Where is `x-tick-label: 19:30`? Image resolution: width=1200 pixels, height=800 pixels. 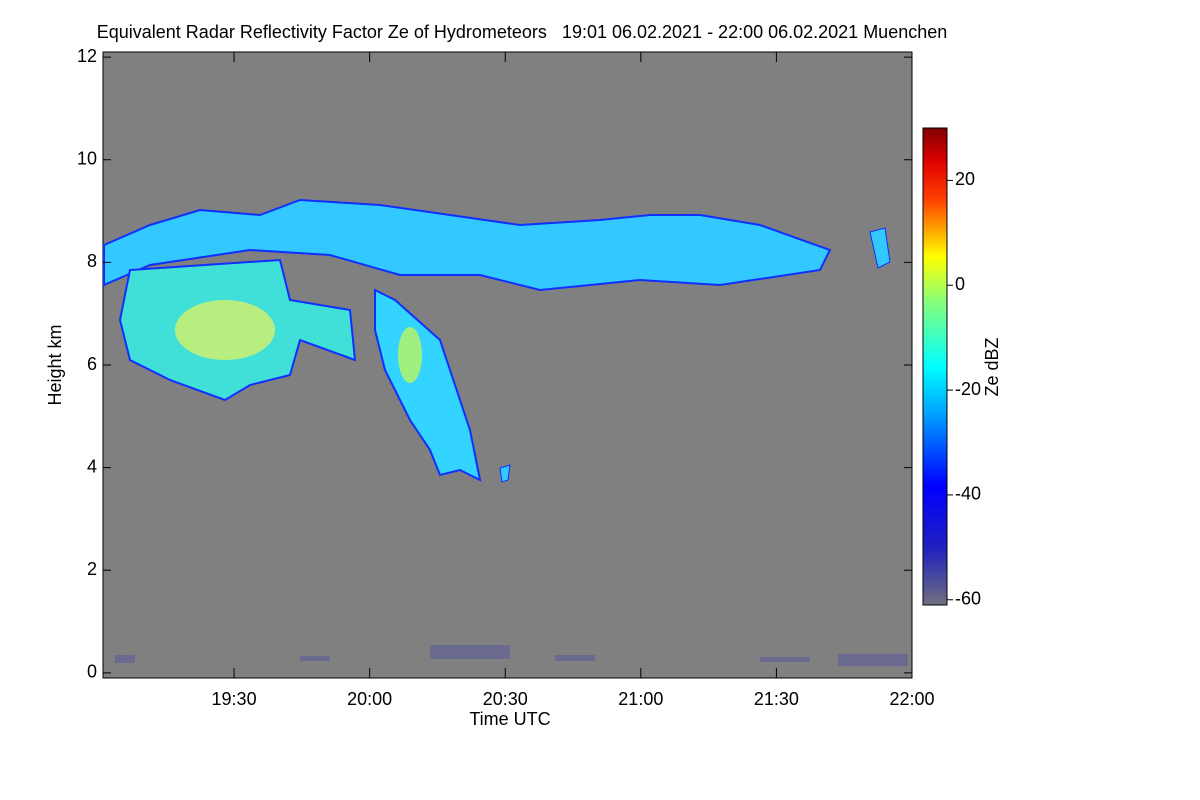
x-tick-label: 19:30 is located at coordinates (234, 699).